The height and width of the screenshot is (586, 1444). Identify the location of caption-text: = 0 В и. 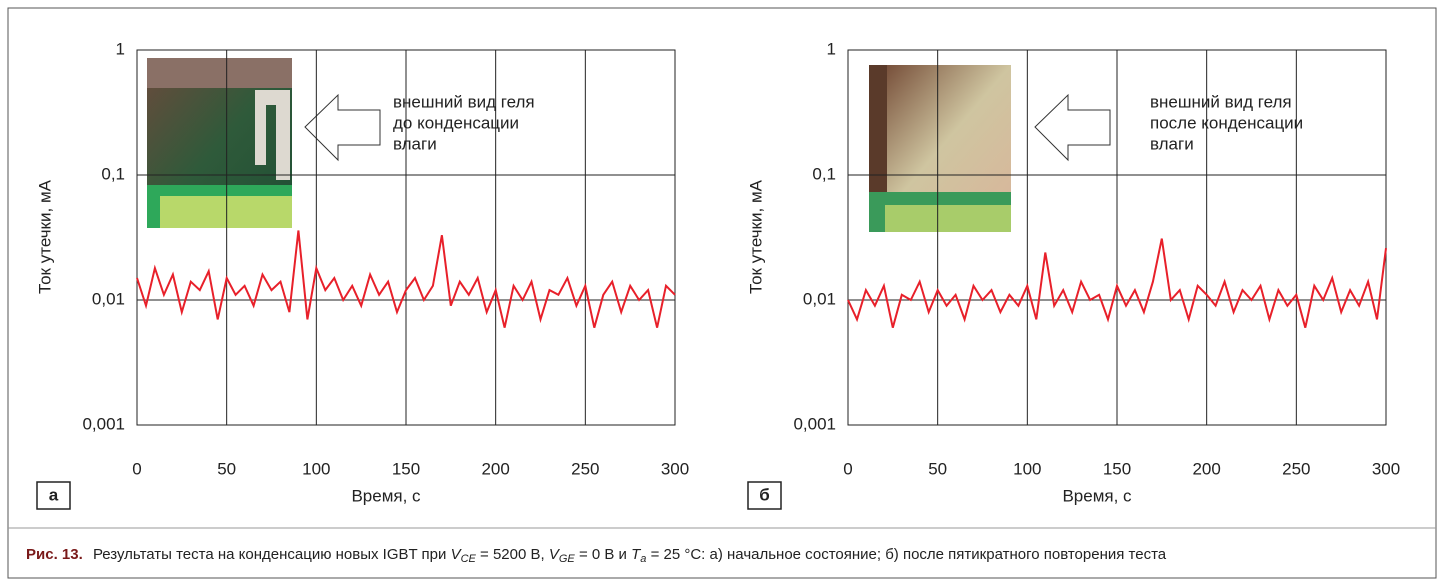
(603, 554).